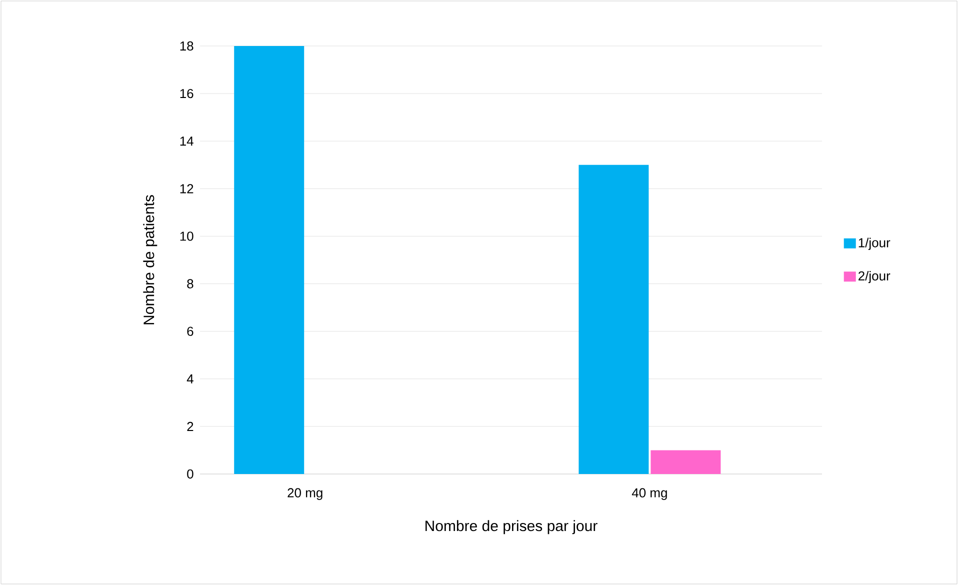 The height and width of the screenshot is (585, 958). I want to click on x-axis-title: Nombre de prises par jour, so click(512, 527).